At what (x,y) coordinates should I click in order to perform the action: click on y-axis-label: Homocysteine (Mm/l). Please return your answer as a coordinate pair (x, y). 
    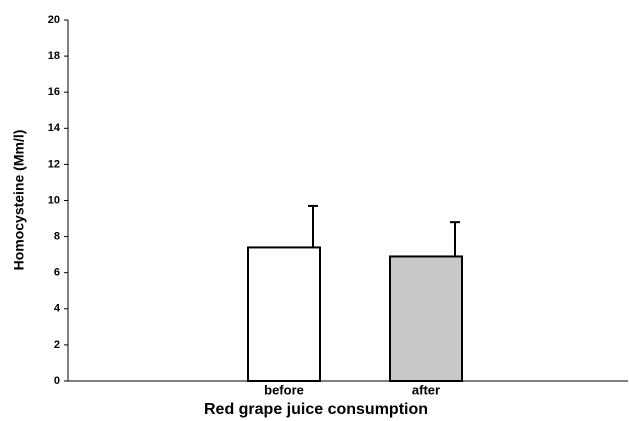
    Looking at the image, I should click on (19, 200).